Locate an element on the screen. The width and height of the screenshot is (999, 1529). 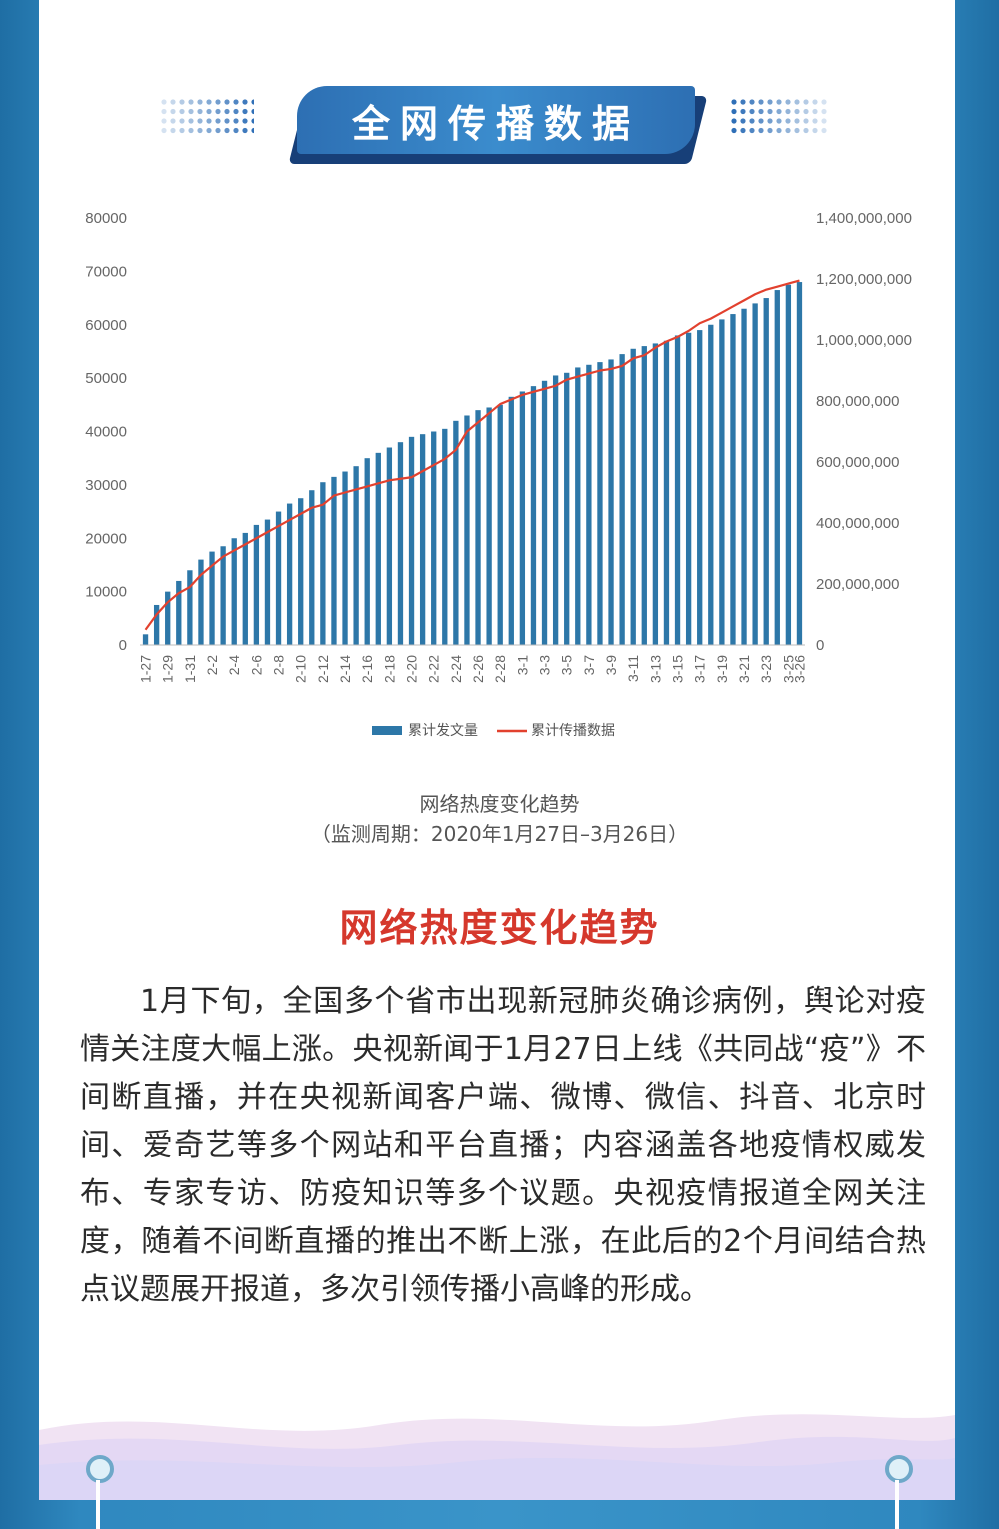
x-tick-label: 2-8 is located at coordinates (279, 665).